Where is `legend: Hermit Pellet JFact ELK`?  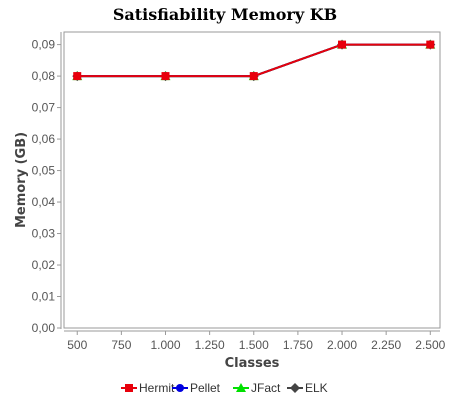 legend: Hermit Pellet JFact ELK is located at coordinates (224, 388).